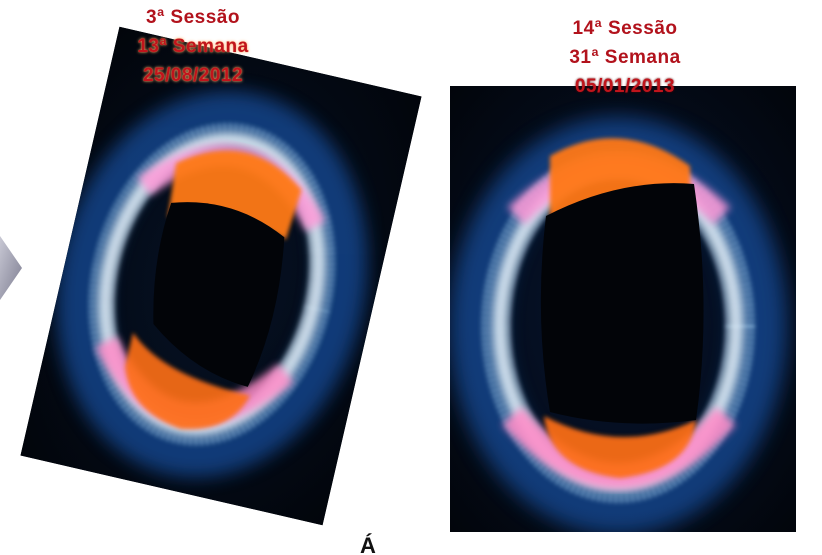  What do you see at coordinates (193, 75) in the screenshot?
I see `date-label-left: 25/08/2012` at bounding box center [193, 75].